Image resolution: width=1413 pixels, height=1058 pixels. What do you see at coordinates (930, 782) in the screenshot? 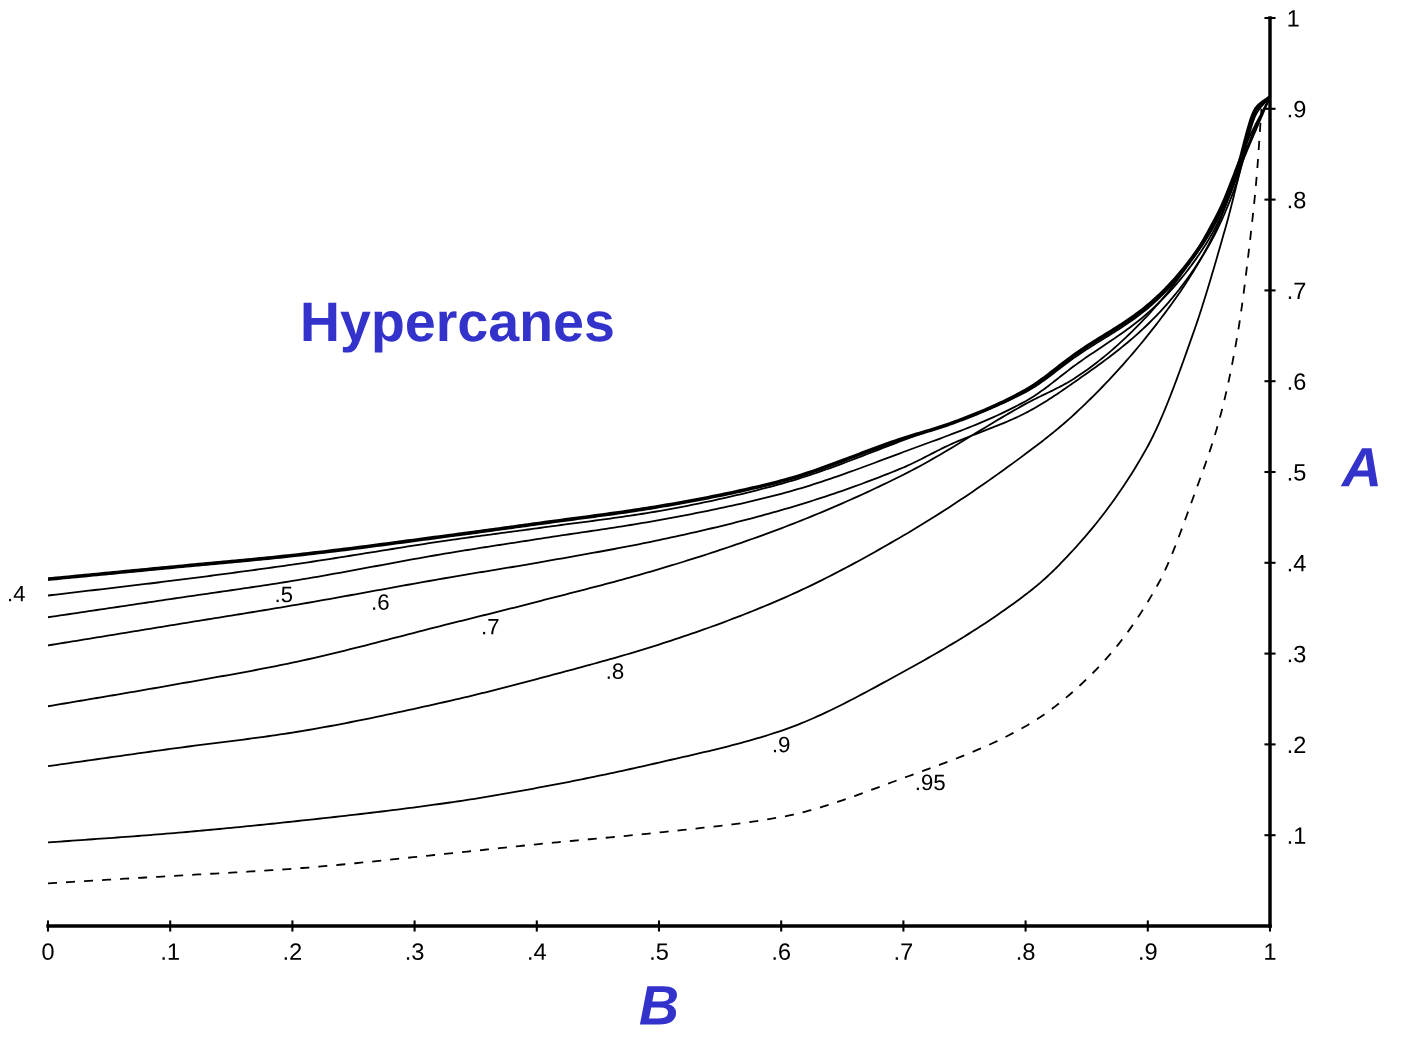
I see `series-label: .95` at bounding box center [930, 782].